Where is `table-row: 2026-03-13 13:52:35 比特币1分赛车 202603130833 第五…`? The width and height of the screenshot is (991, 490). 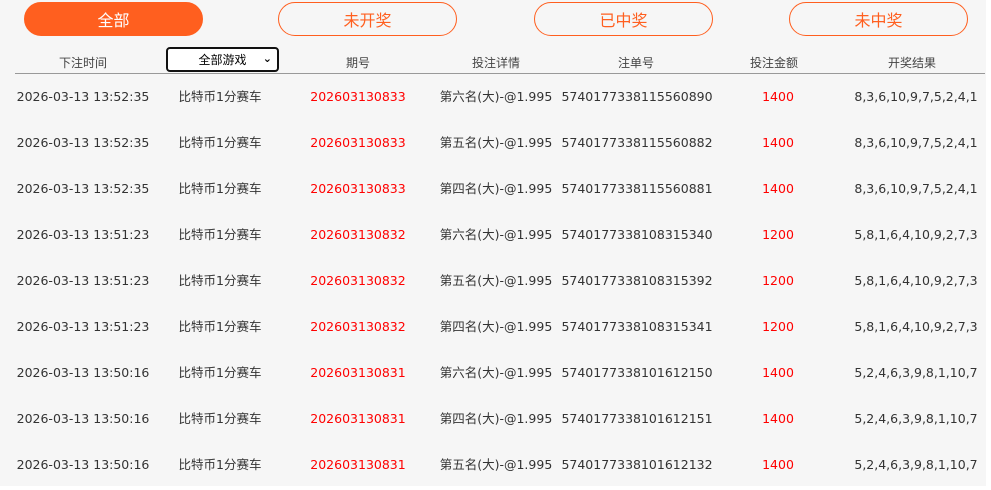 table-row: 2026-03-13 13:52:35 比特币1分赛车 202603130833 第五… is located at coordinates (493, 143).